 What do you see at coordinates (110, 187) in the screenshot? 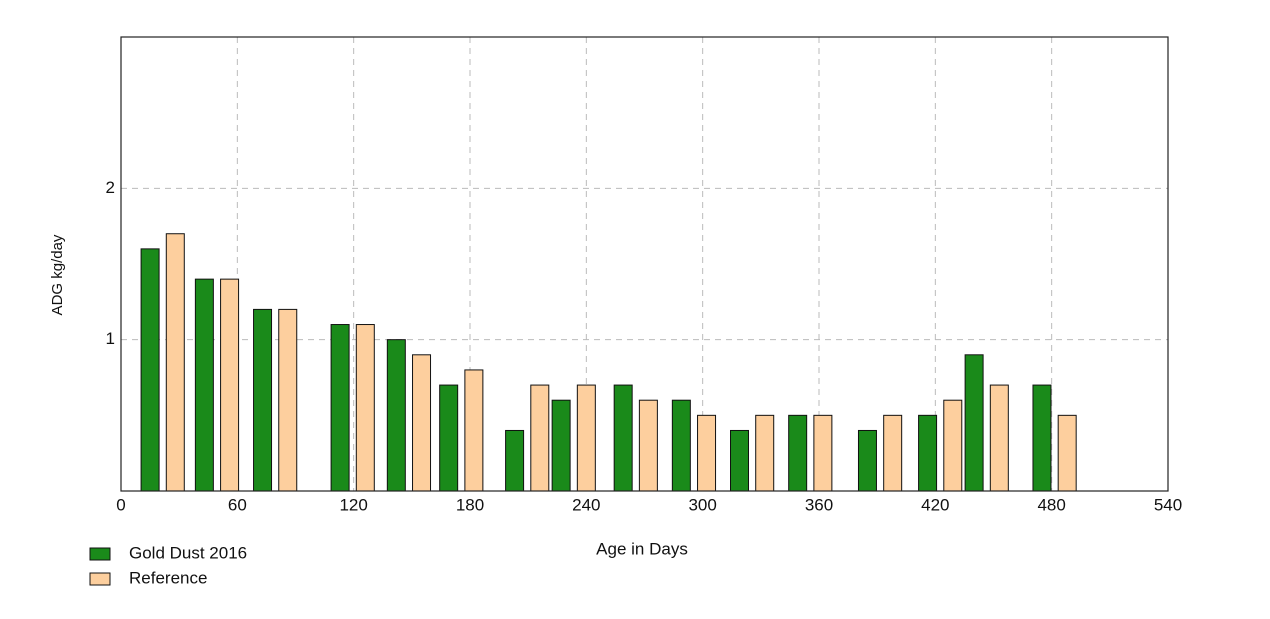
I see `y-tick-label: 2` at bounding box center [110, 187].